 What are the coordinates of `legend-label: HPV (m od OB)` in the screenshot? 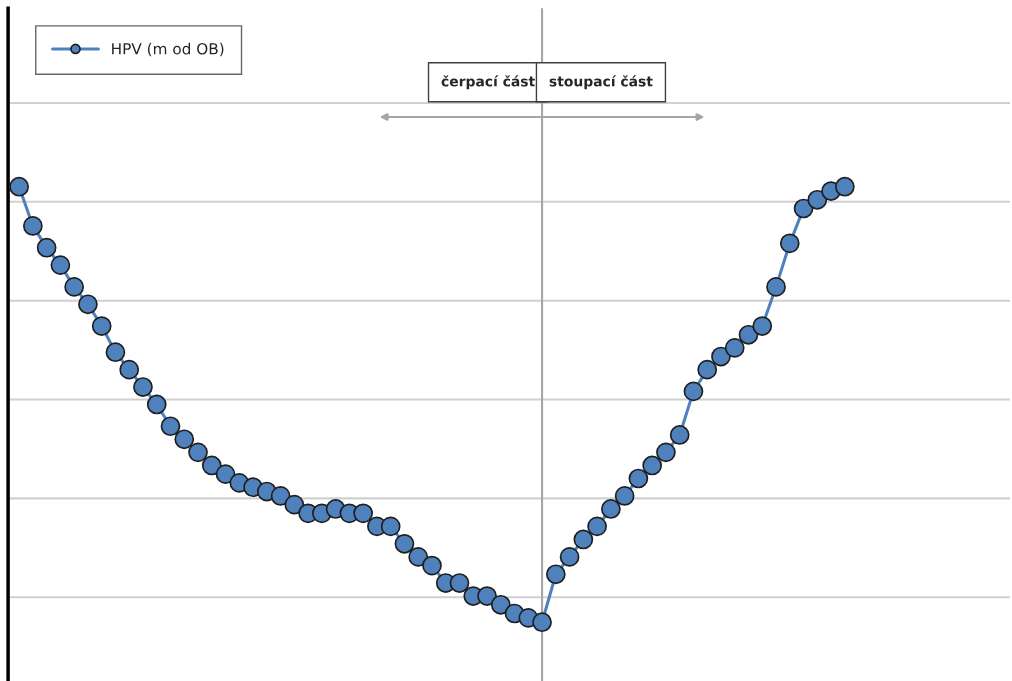 It's located at (168, 49).